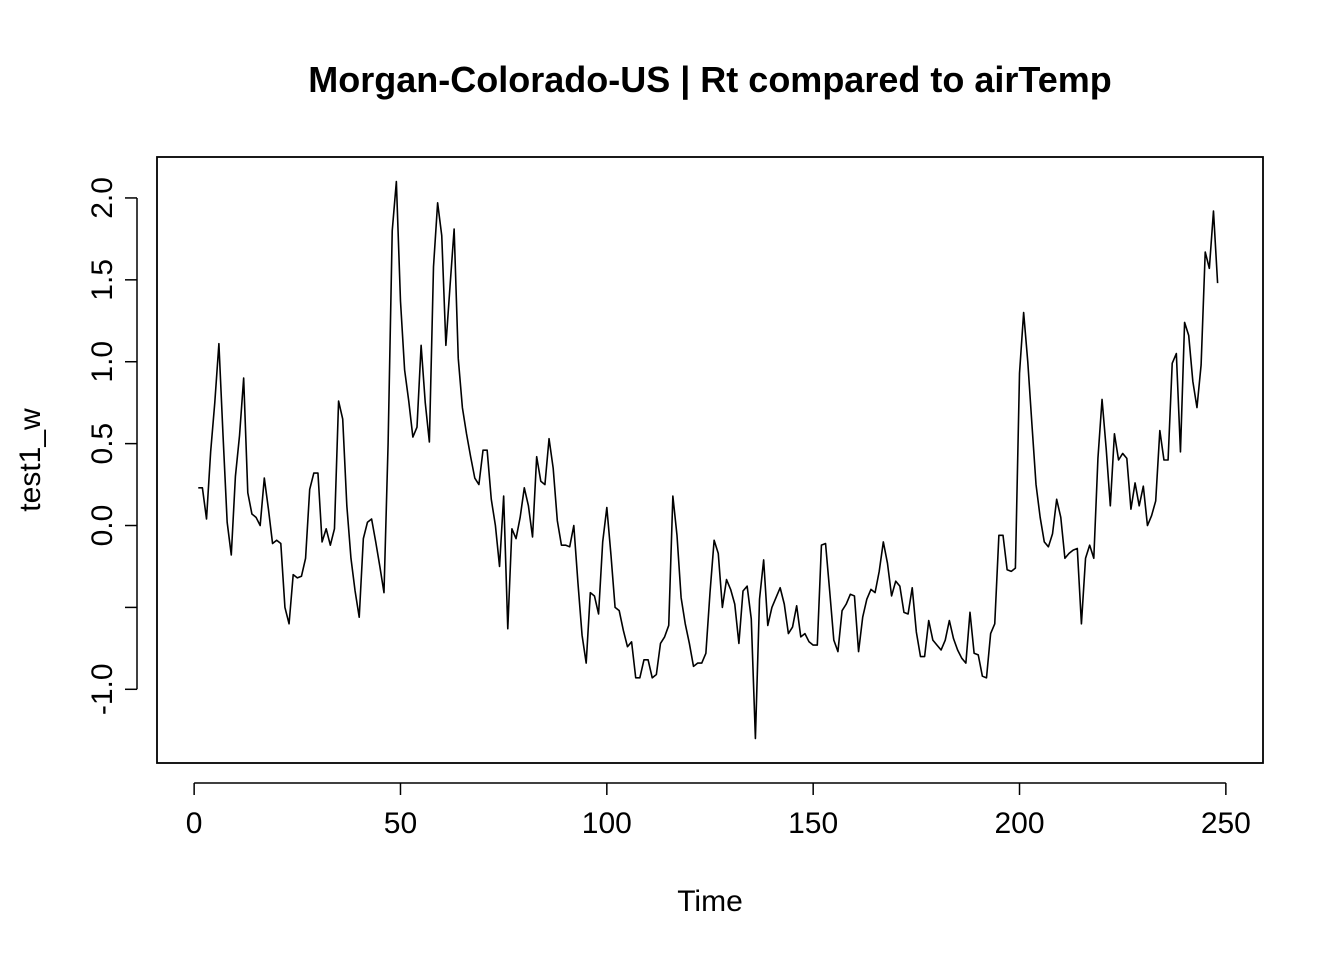 This screenshot has width=1344, height=960. What do you see at coordinates (1226, 823) in the screenshot?
I see `x-tick-label: 250` at bounding box center [1226, 823].